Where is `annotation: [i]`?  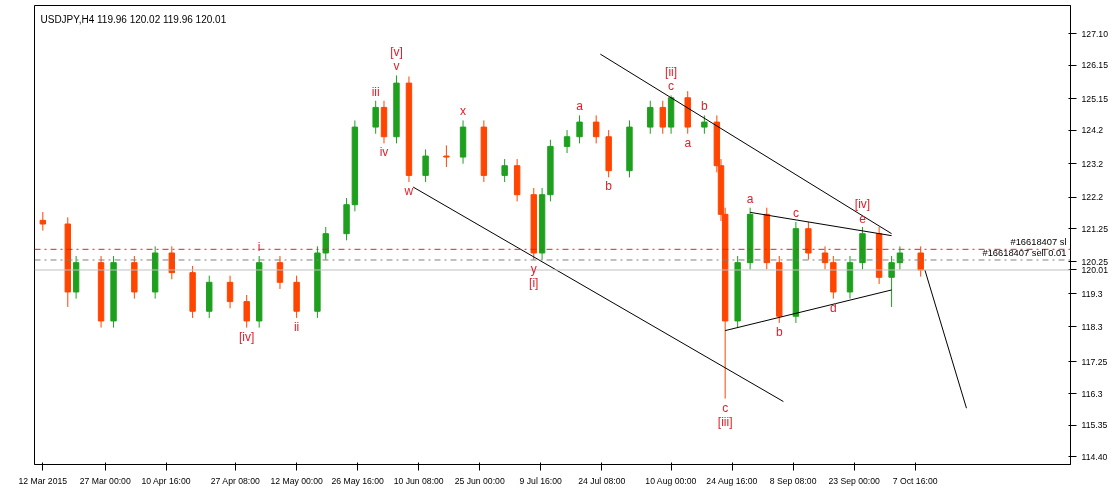
annotation: [i] is located at coordinates (534, 282).